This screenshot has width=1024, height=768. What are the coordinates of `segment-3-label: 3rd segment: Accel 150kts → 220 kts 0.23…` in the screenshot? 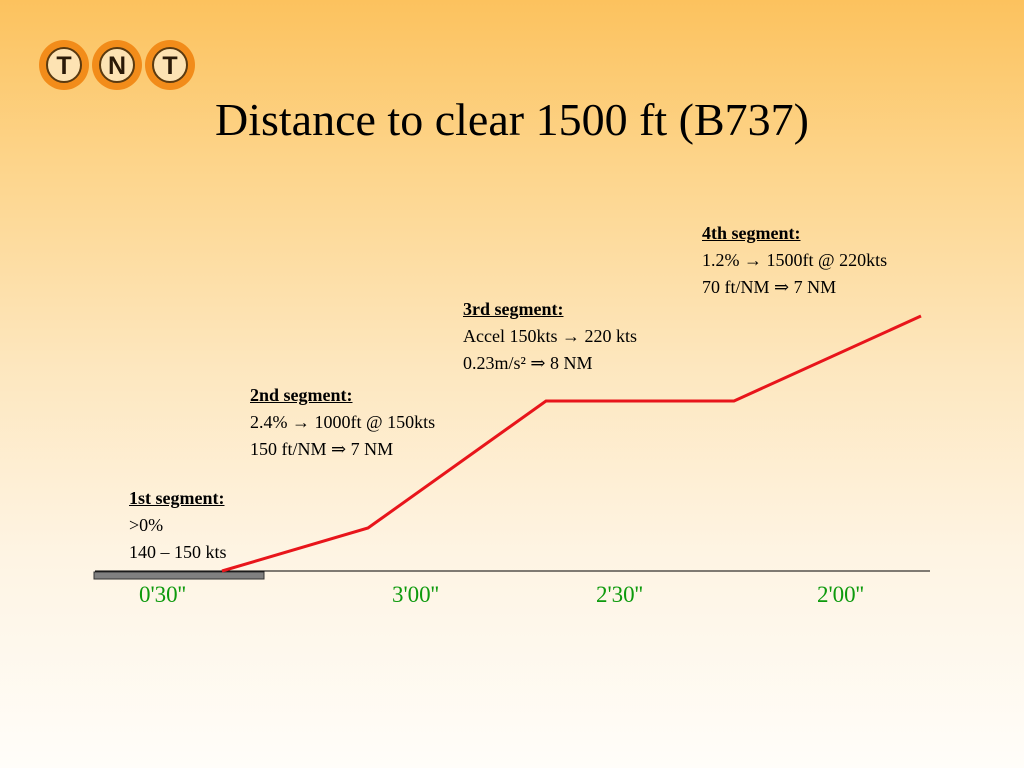 It's located at (550, 336).